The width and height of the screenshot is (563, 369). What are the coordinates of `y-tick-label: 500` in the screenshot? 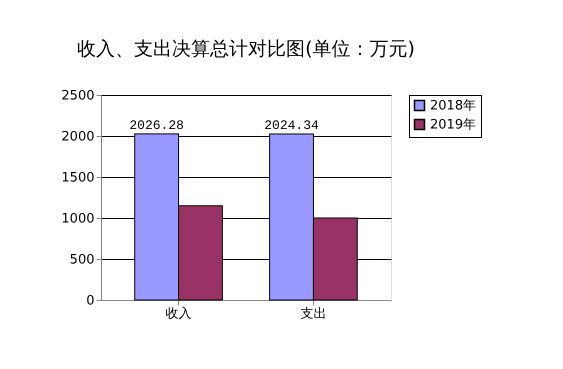 It's located at (82, 260).